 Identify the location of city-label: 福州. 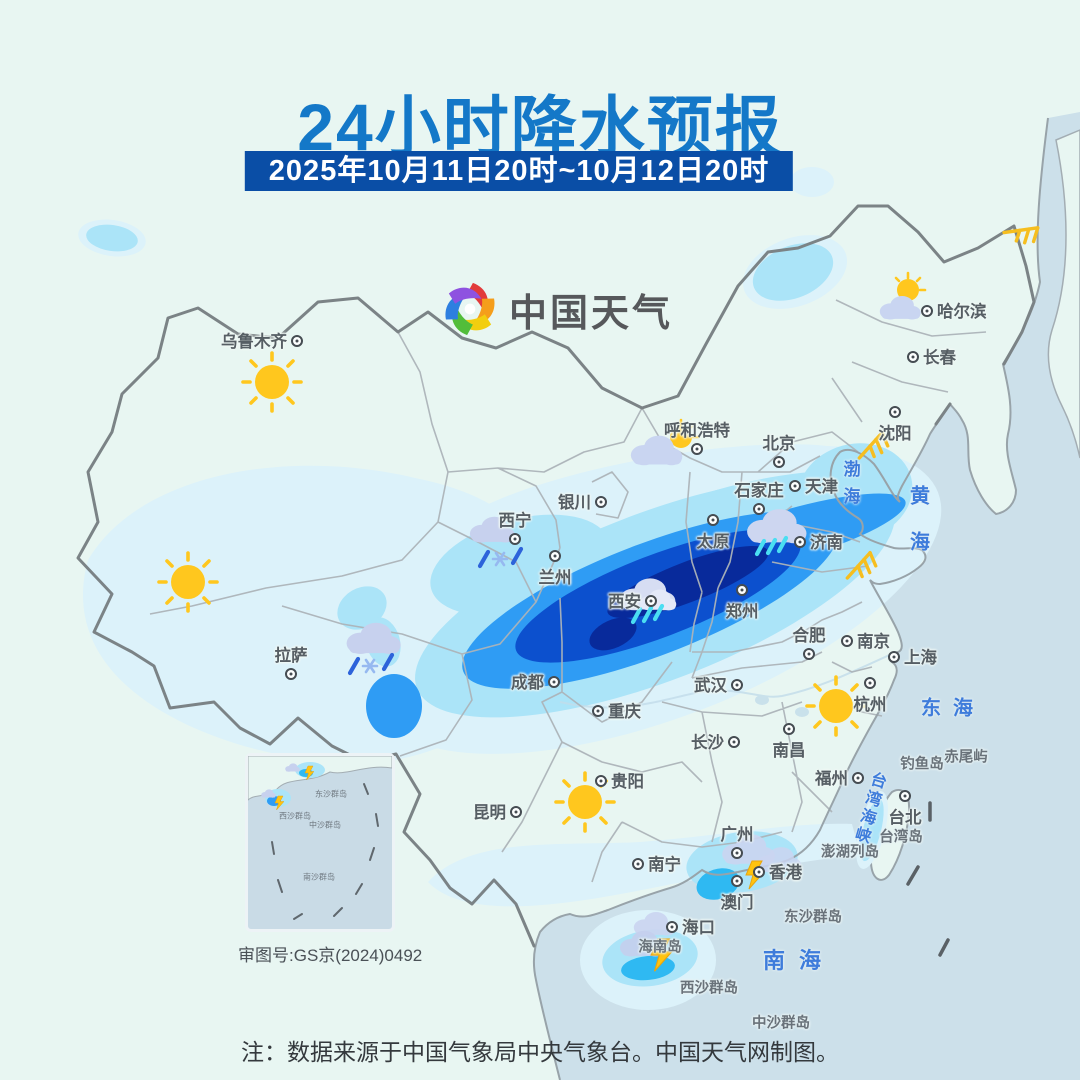
(831, 779).